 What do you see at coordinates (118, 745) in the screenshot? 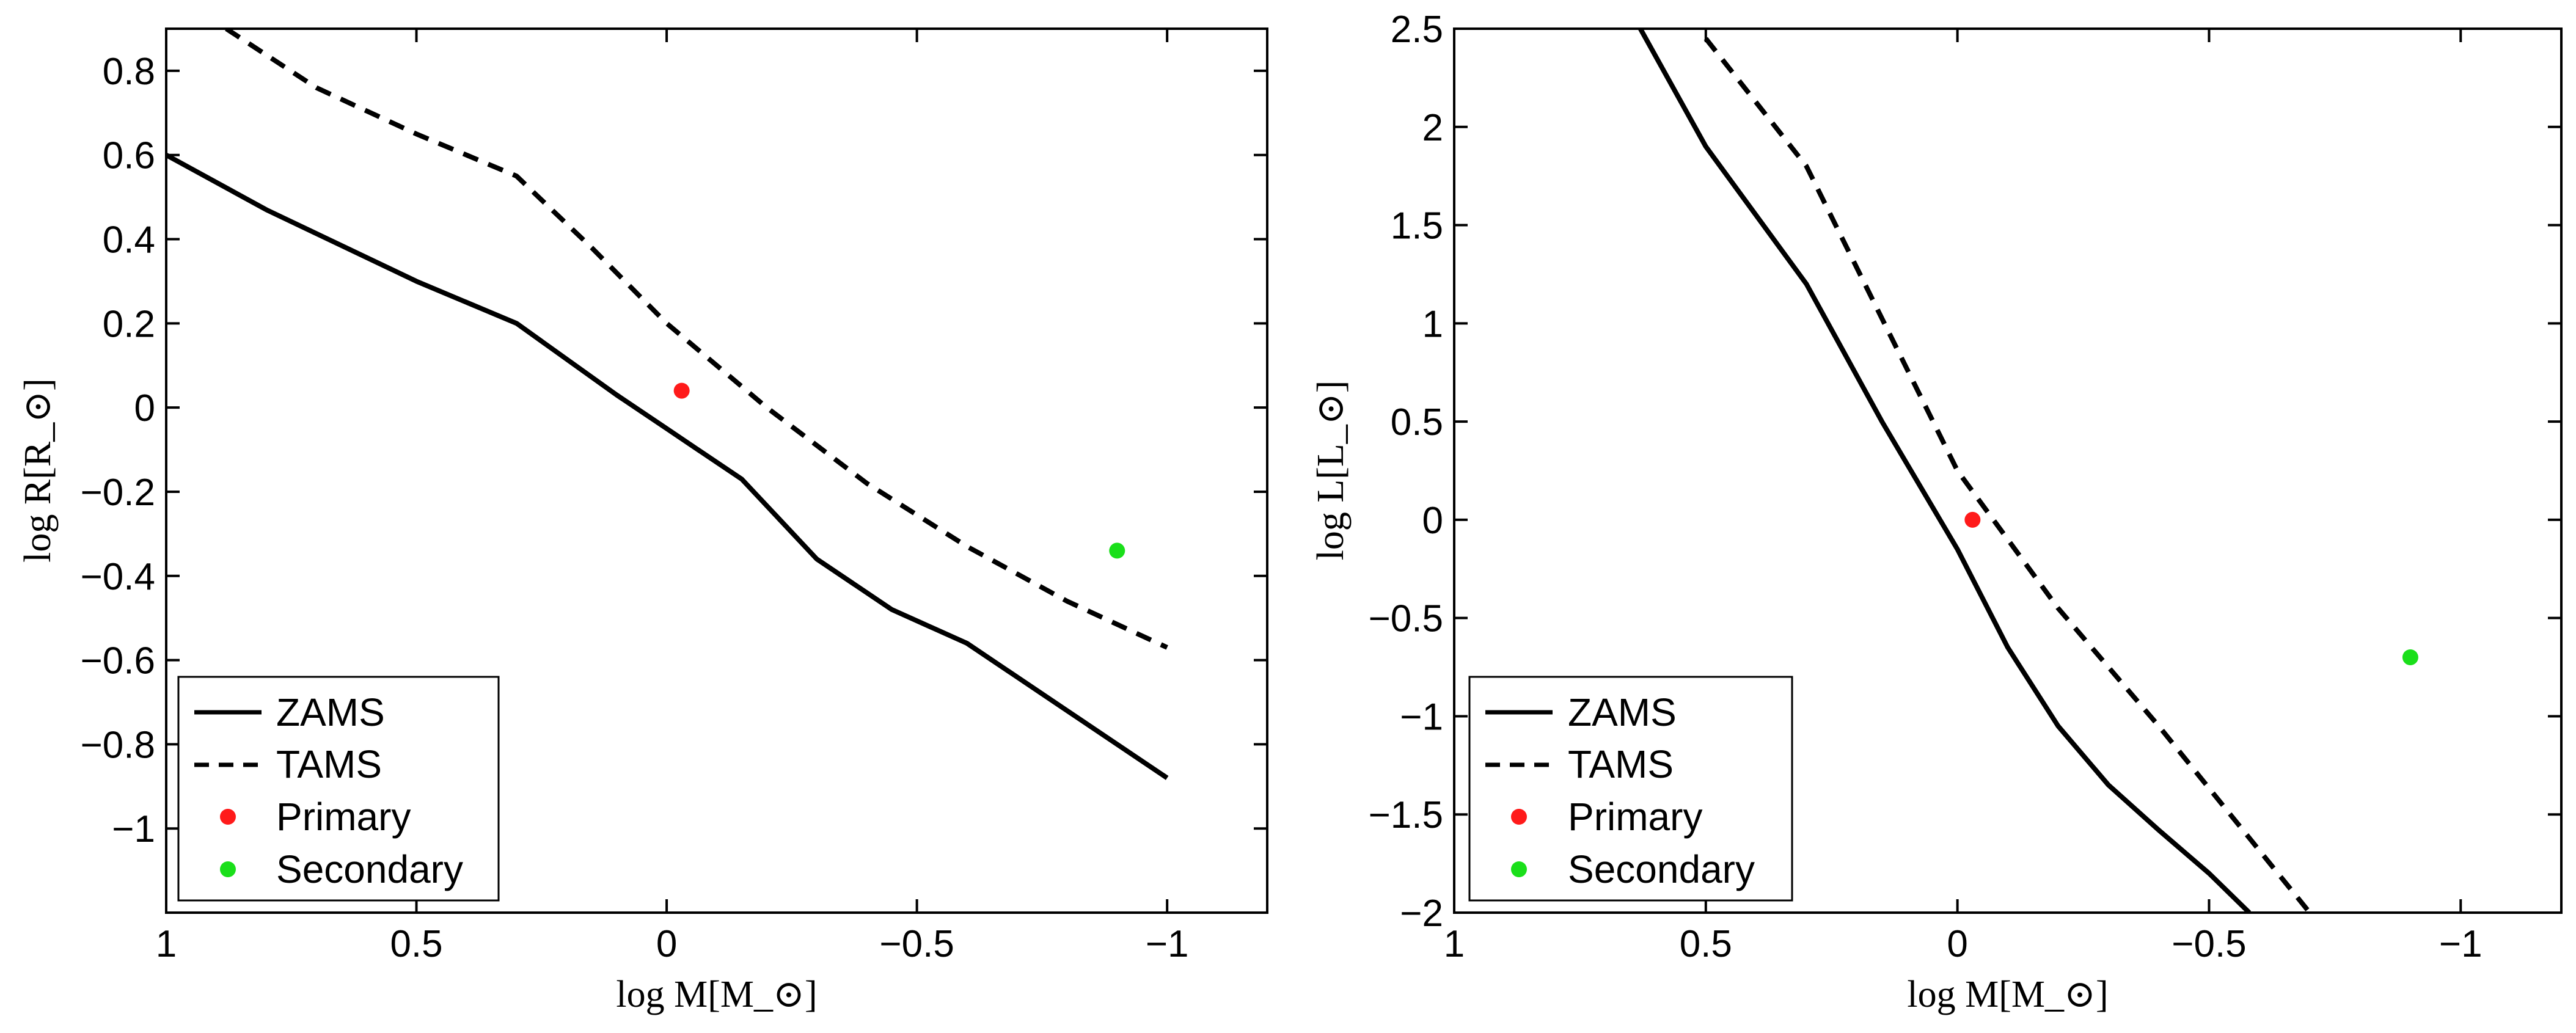
I see `y-tick-label: −0.8` at bounding box center [118, 745].